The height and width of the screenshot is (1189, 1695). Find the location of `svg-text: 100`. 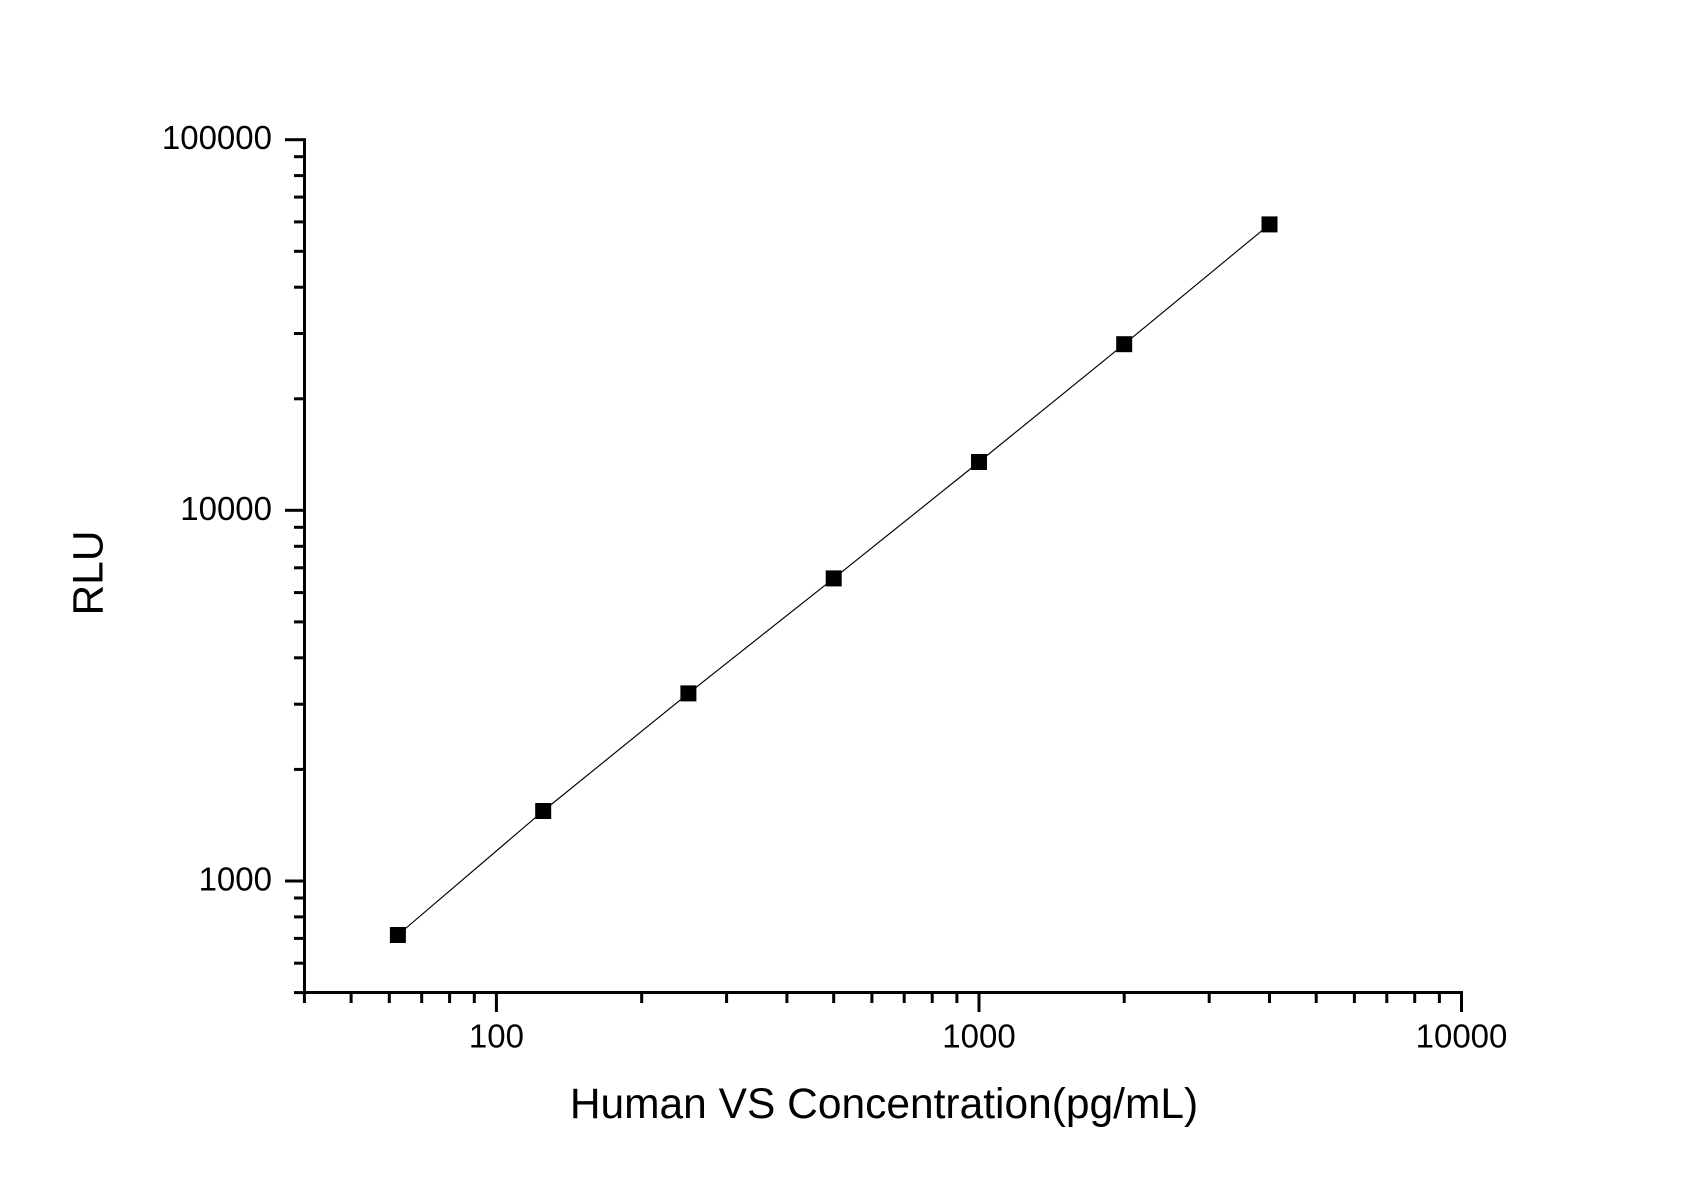

svg-text: 100 is located at coordinates (496, 1036).